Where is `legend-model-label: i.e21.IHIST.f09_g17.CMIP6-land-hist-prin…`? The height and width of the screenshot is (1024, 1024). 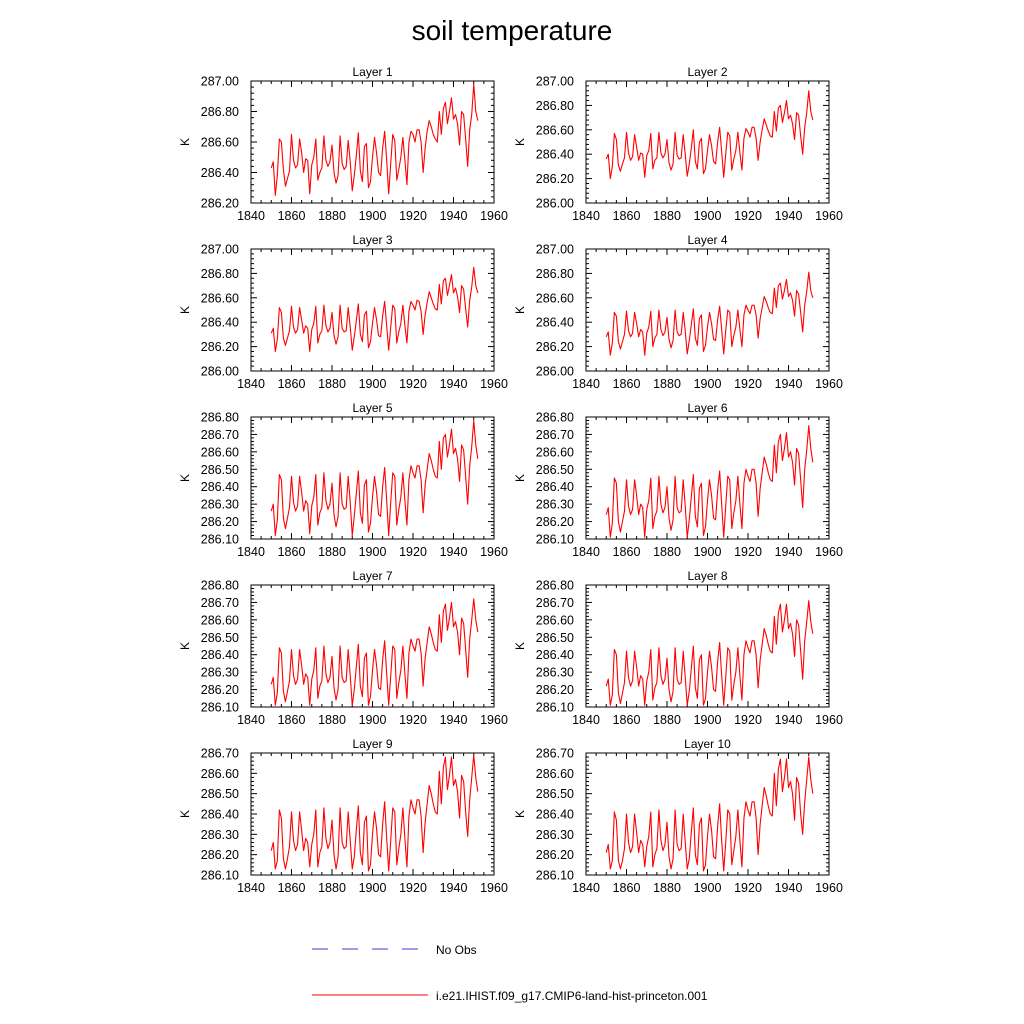 legend-model-label: i.e21.IHIST.f09_g17.CMIP6-land-hist-prin… is located at coordinates (572, 996).